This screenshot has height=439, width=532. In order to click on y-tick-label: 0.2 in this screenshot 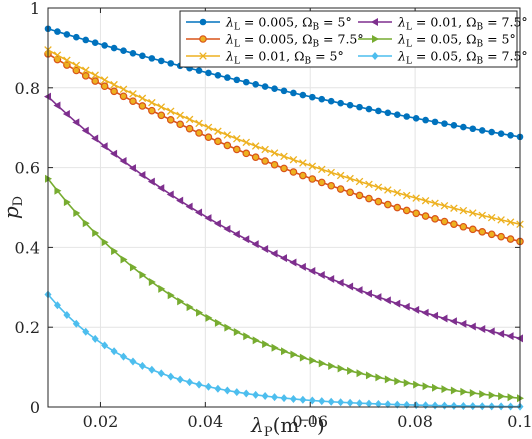, I will do `click(27, 327)`.